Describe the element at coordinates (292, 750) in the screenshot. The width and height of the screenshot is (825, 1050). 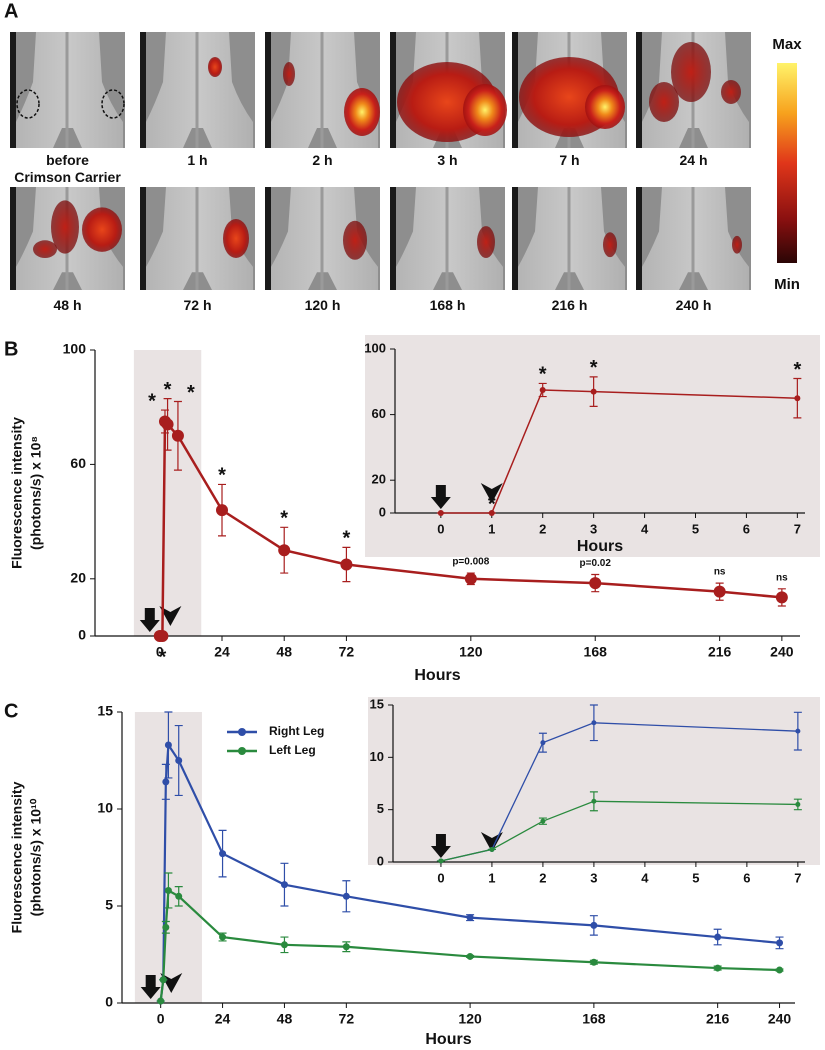
I see `legend-label: Left Leg` at that location.